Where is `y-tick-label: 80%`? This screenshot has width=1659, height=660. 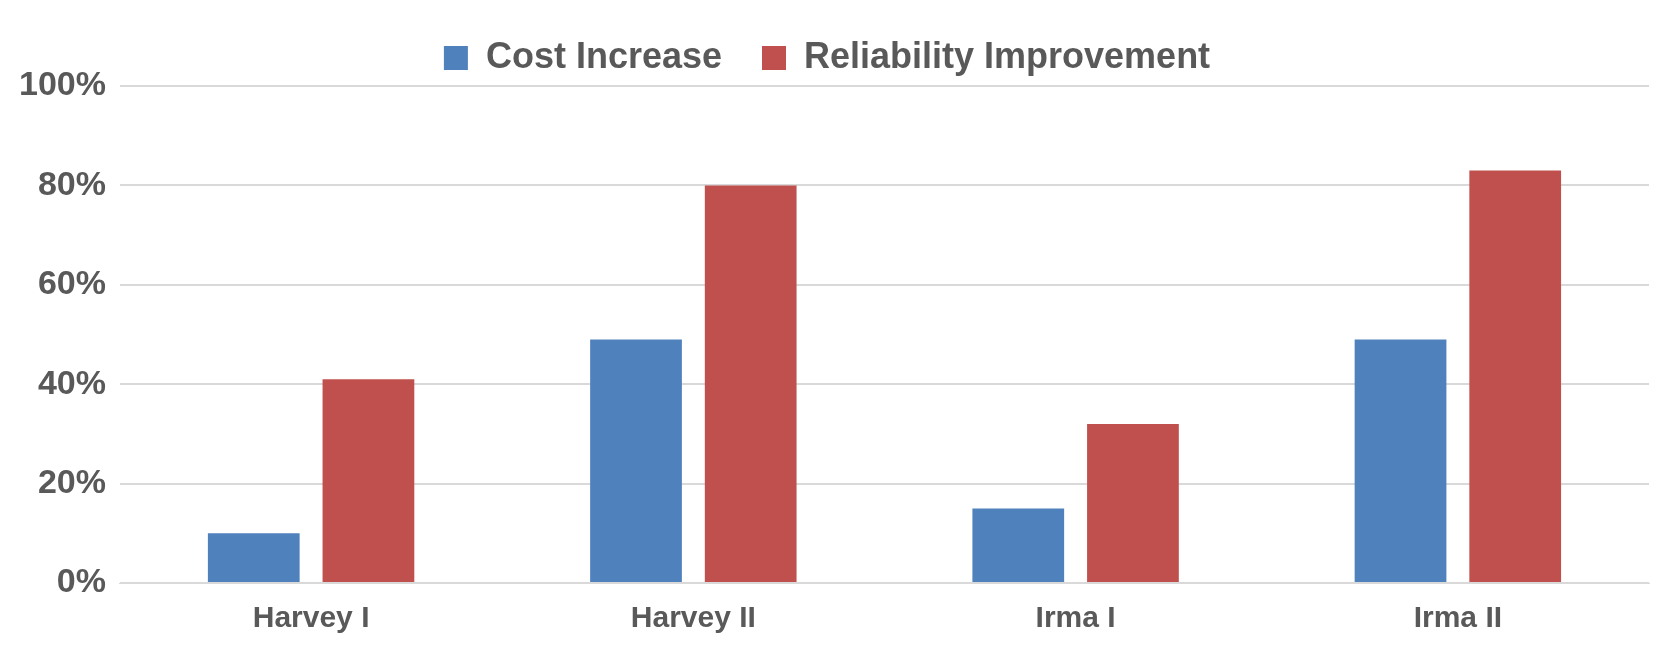
y-tick-label: 80% is located at coordinates (71, 182).